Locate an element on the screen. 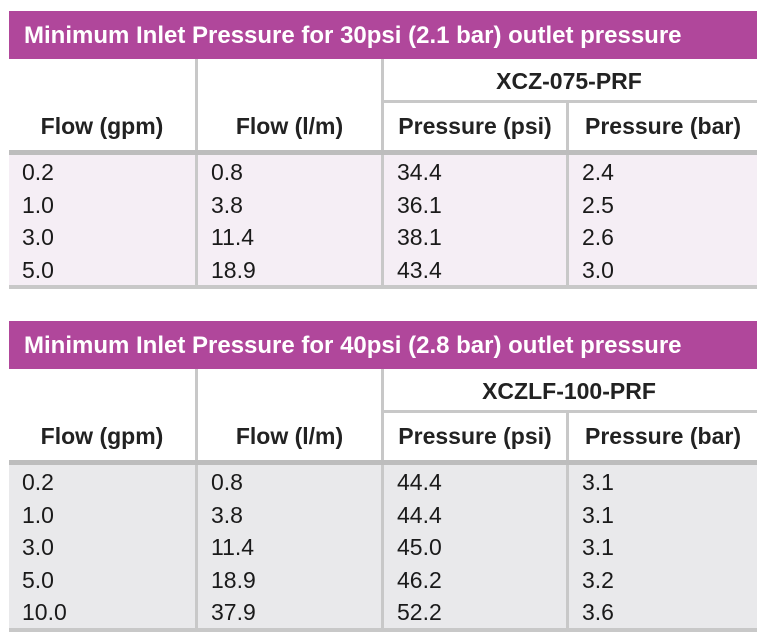 The height and width of the screenshot is (638, 773). cell-pressure-psi: 36.1 is located at coordinates (419, 204).